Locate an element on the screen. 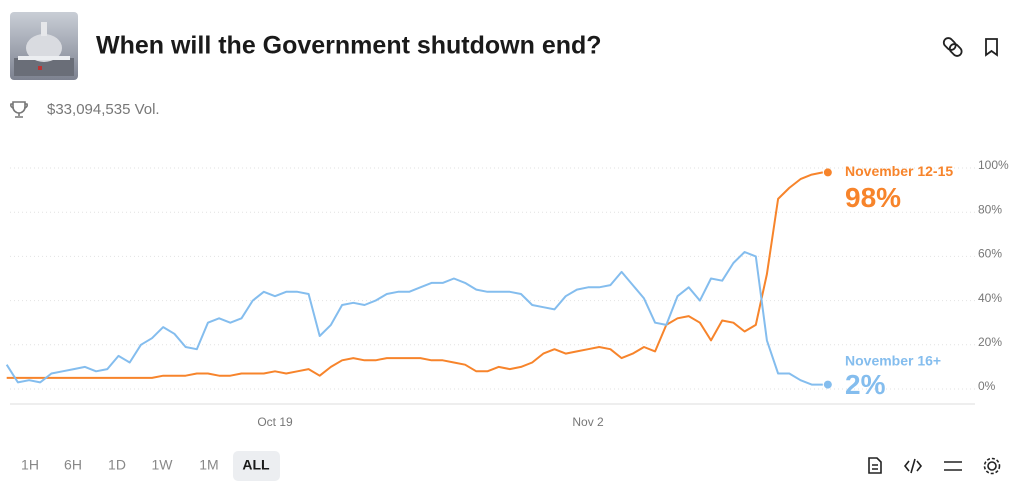 The width and height of the screenshot is (1024, 498). range-button: 1D is located at coordinates (117, 465).